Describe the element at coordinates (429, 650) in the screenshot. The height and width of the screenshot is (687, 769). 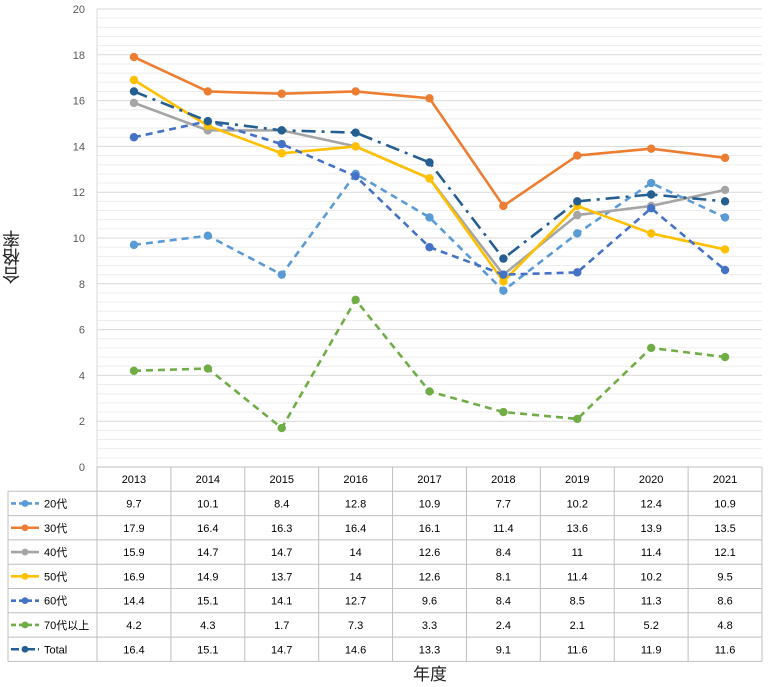
I see `table-cell-value: 13.3` at that location.